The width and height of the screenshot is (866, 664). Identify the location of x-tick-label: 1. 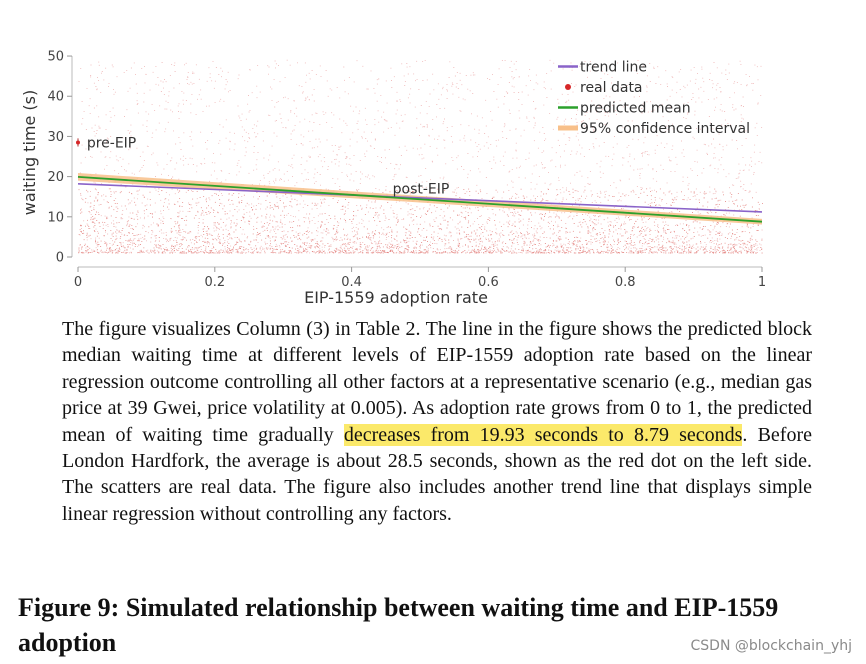
(762, 282).